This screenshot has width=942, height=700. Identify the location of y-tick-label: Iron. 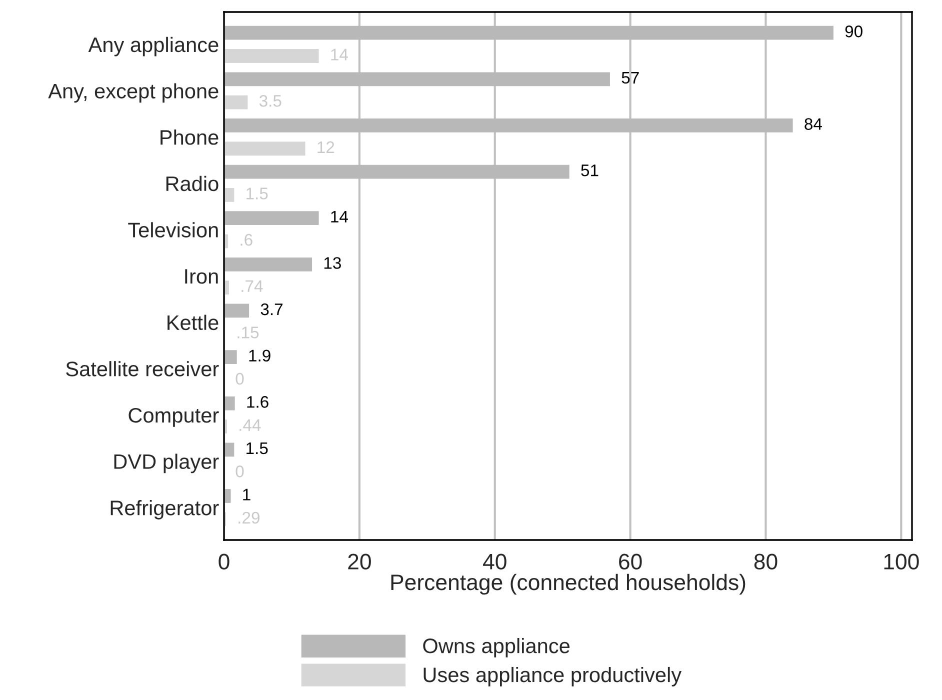
(201, 276).